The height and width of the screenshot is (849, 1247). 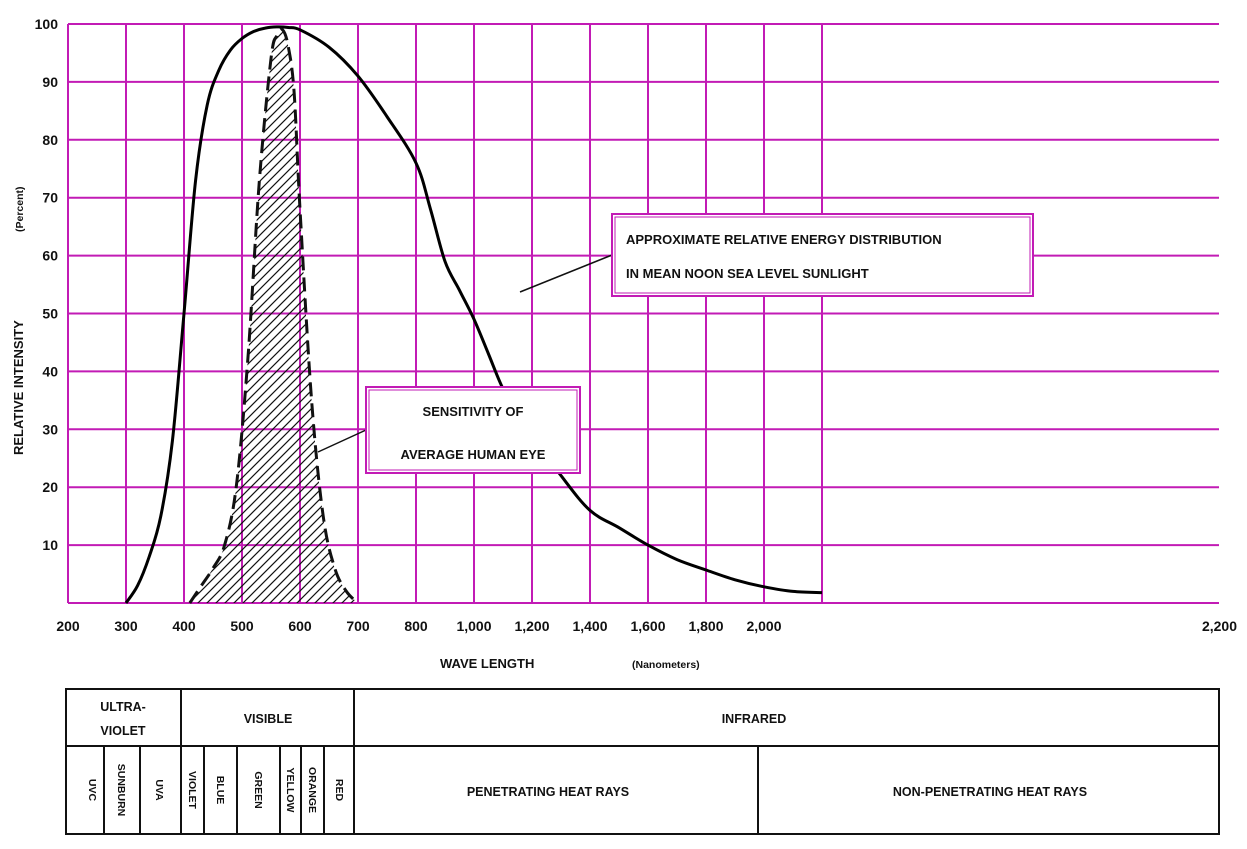 I want to click on band-green: GREEN, so click(x=258, y=789).